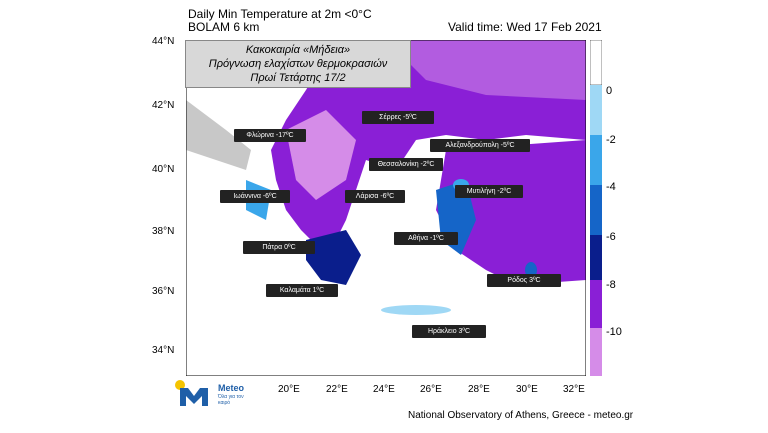  I want to click on city-label-alexandroupoli: Αλεξανδρούπολη -5ºC, so click(480, 145).